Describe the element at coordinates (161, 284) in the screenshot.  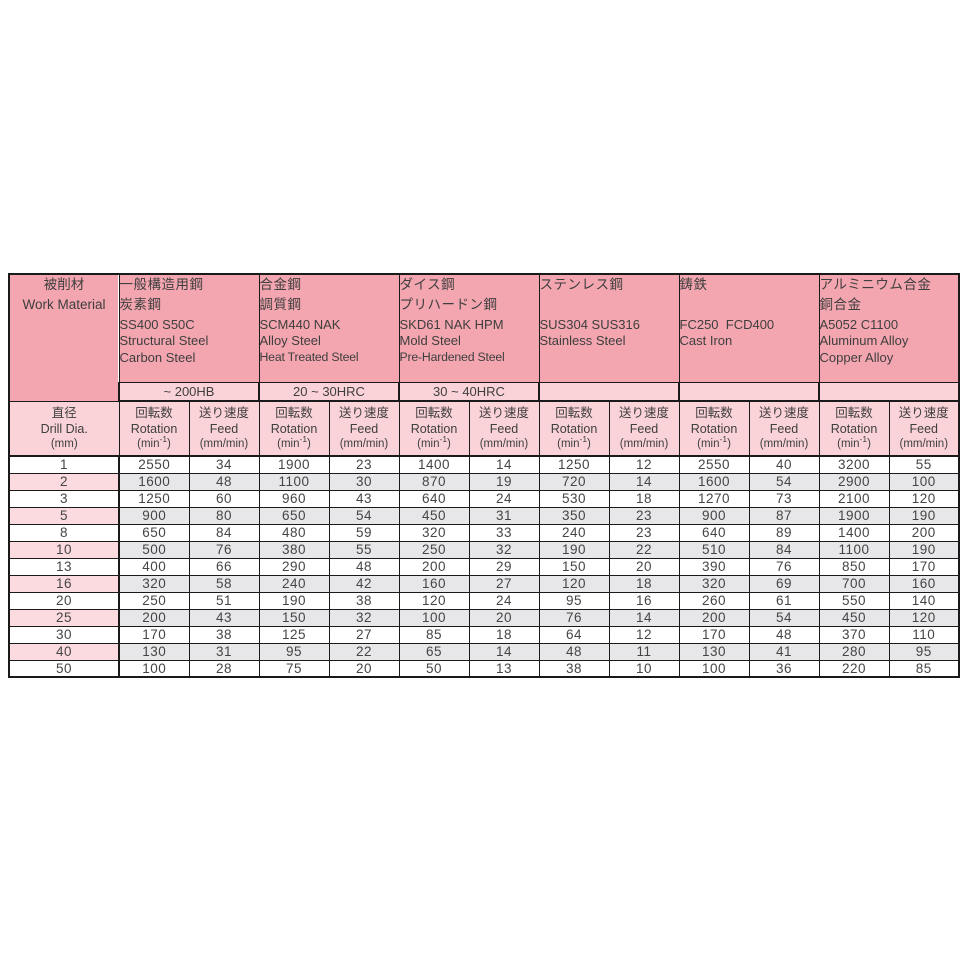
I see `material-name-jp-line: 一般構造用鋼` at that location.